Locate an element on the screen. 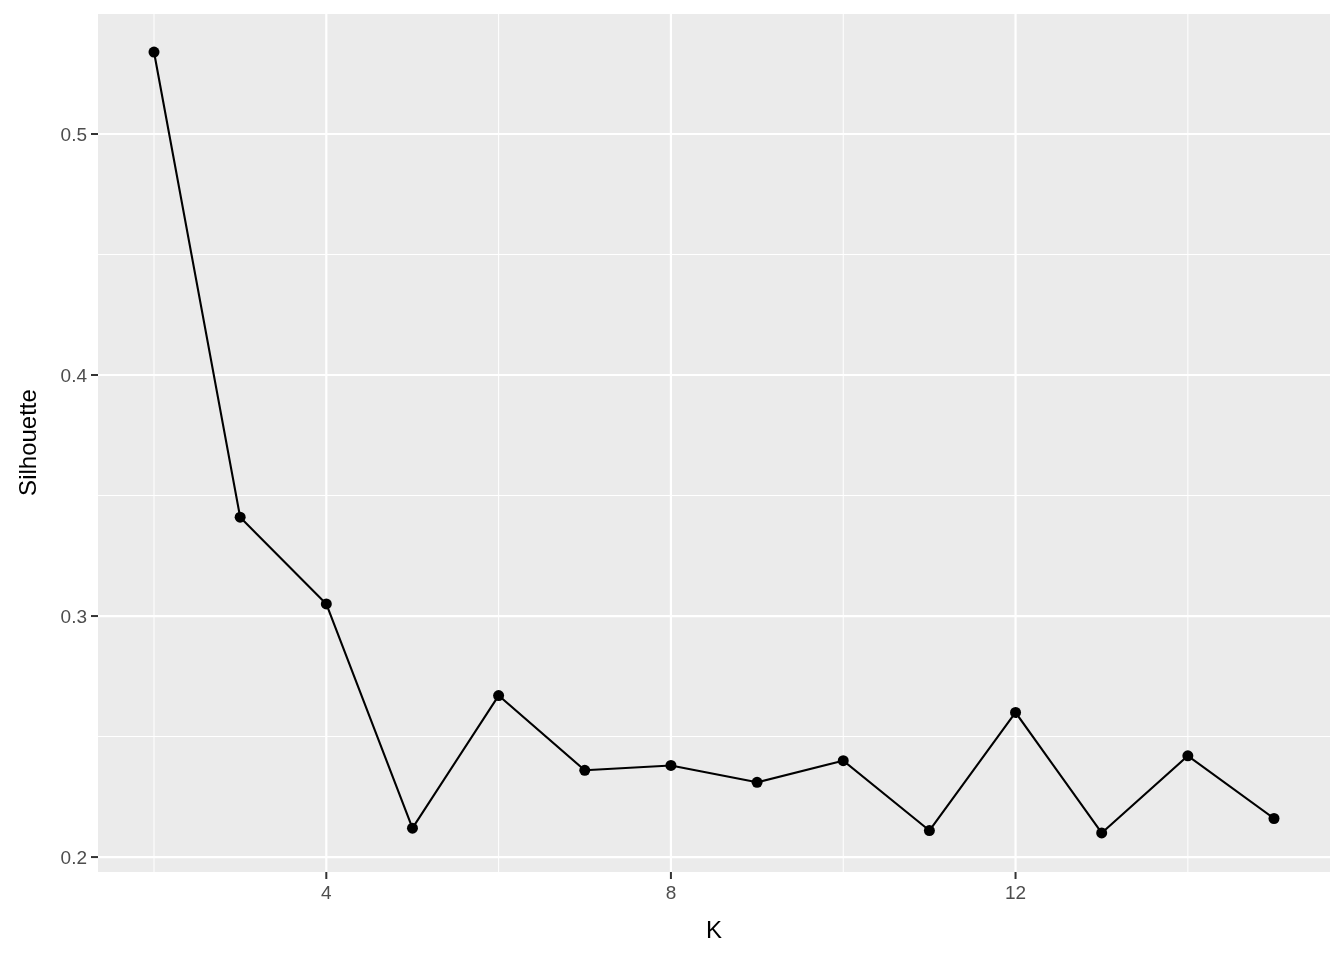  y-tick-label: 0.3 is located at coordinates (73, 616).